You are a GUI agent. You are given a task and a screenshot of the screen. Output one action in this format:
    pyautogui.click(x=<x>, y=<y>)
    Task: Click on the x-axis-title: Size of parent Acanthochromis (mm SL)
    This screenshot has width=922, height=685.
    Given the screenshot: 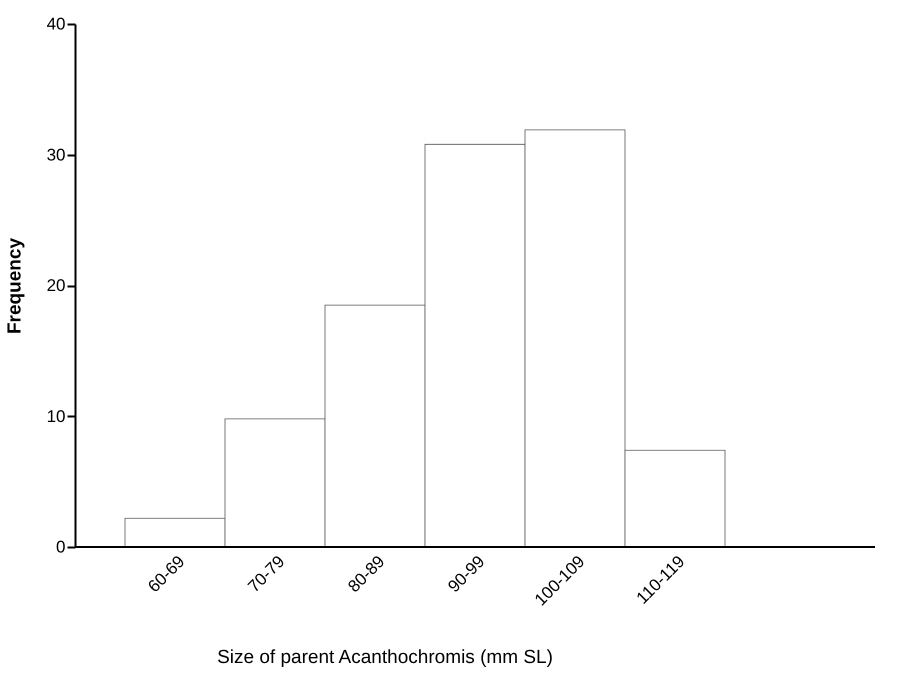 What is the action you would take?
    pyautogui.click(x=385, y=657)
    